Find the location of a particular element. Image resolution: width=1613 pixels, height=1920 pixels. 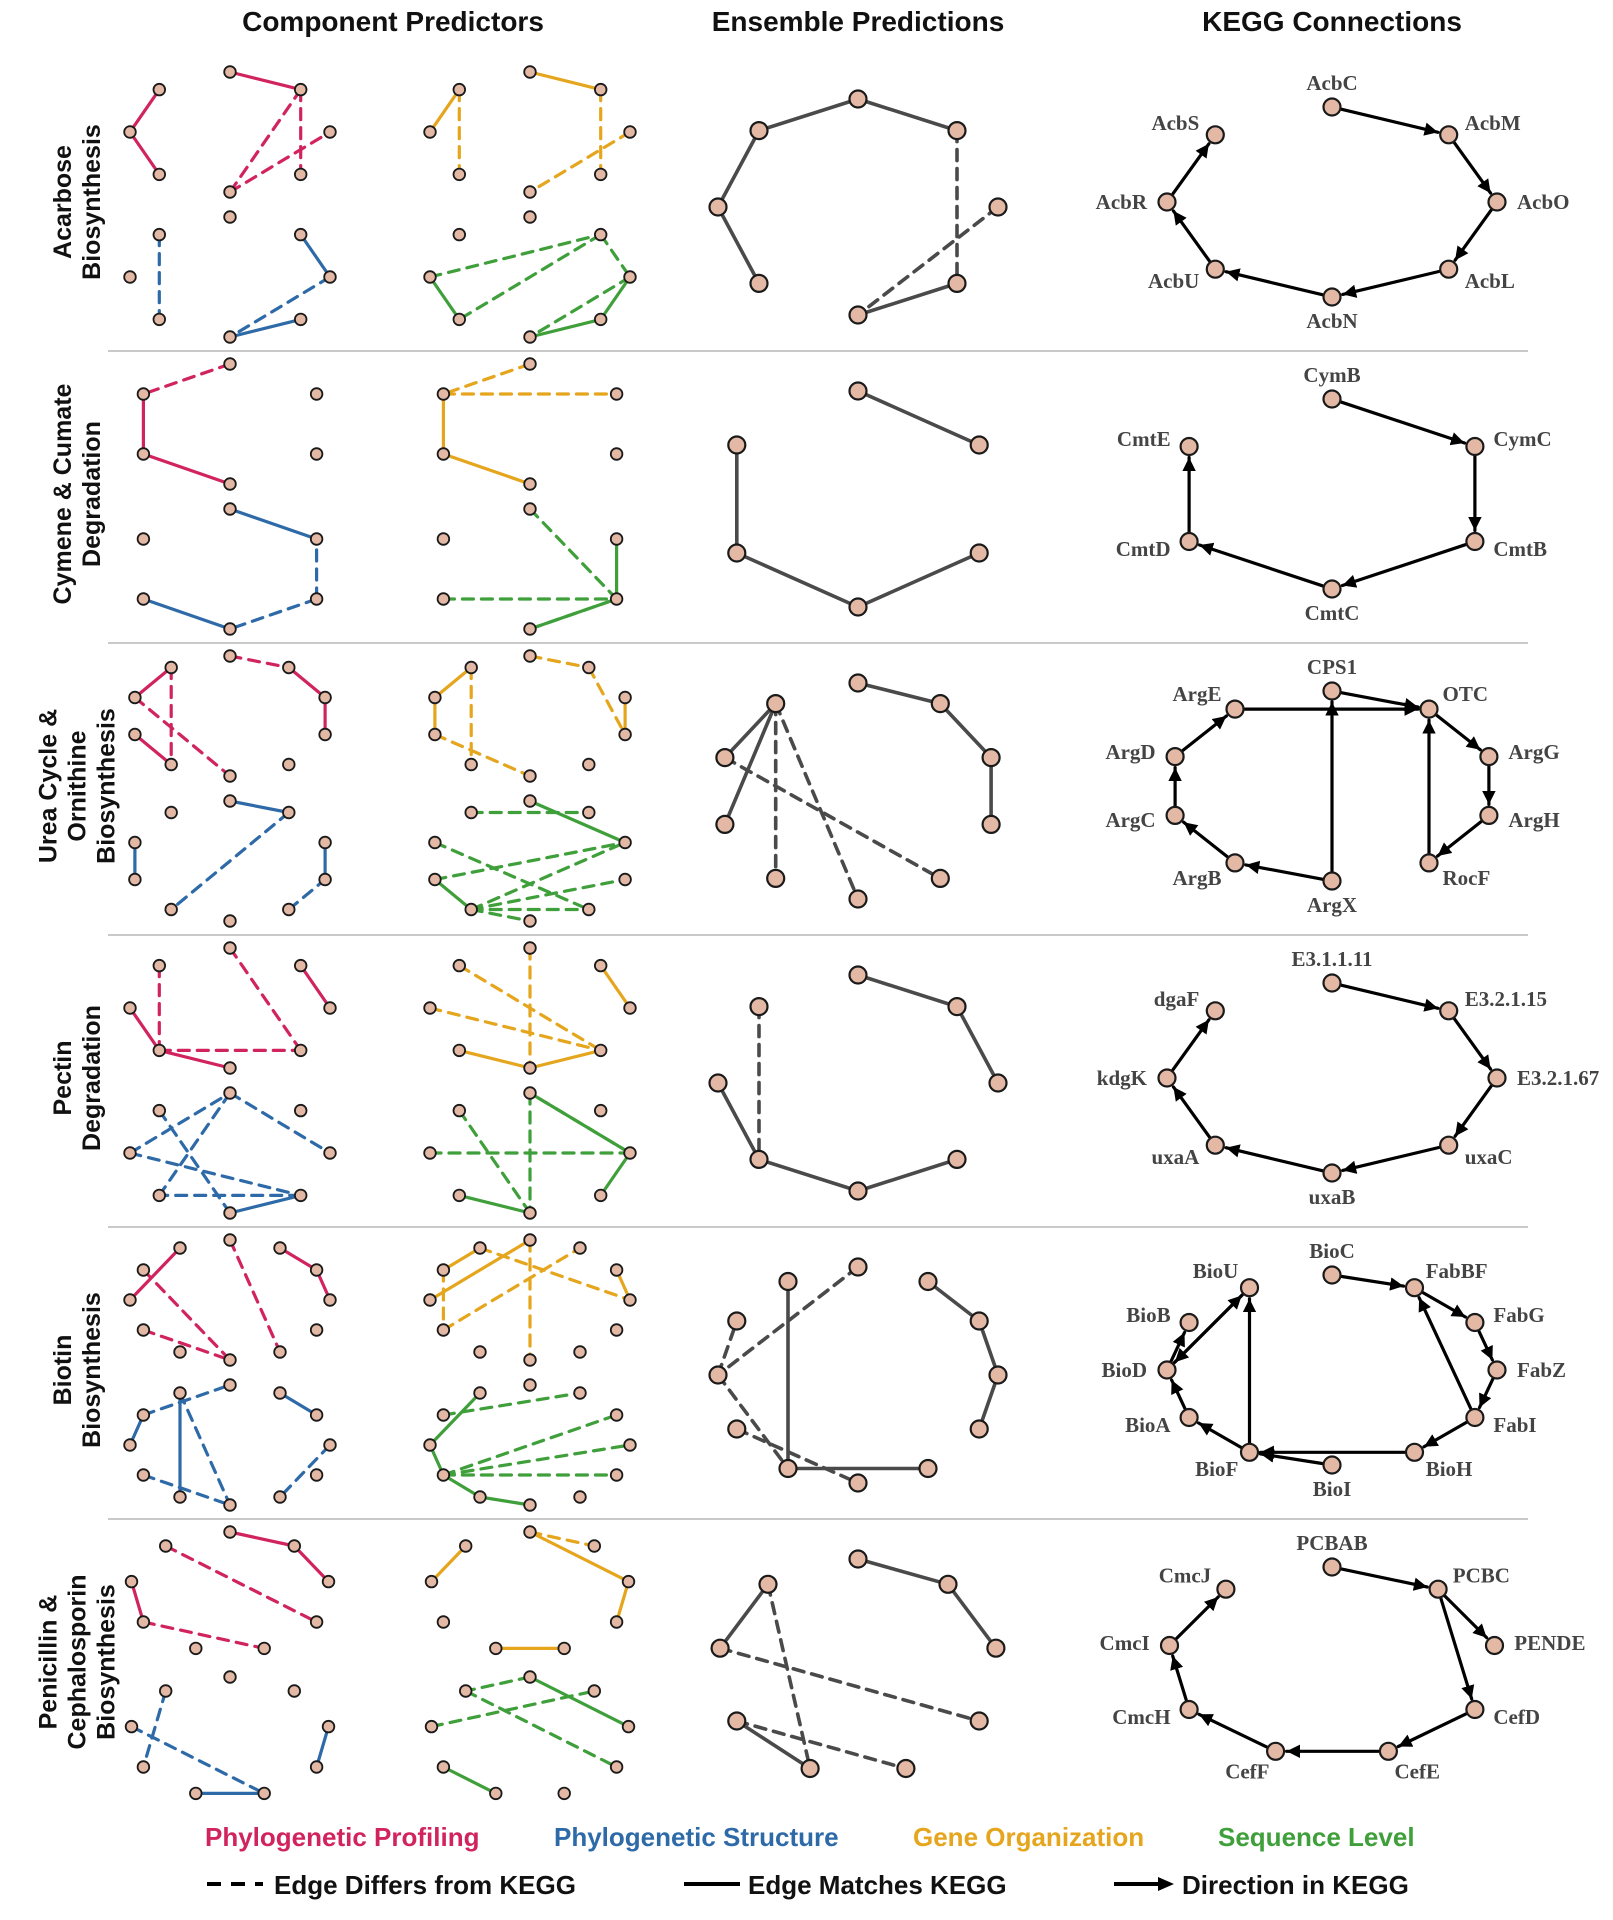

kegg-node-label: ArgE is located at coordinates (1197, 694).